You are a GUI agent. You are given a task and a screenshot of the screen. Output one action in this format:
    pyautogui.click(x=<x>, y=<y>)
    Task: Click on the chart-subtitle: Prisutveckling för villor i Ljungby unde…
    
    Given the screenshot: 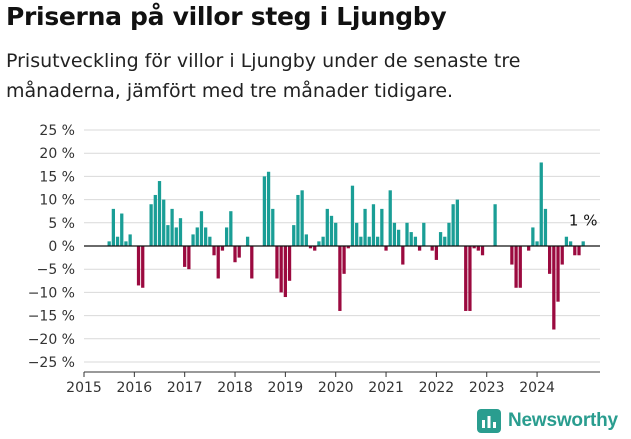 What is the action you would take?
    pyautogui.click(x=263, y=76)
    